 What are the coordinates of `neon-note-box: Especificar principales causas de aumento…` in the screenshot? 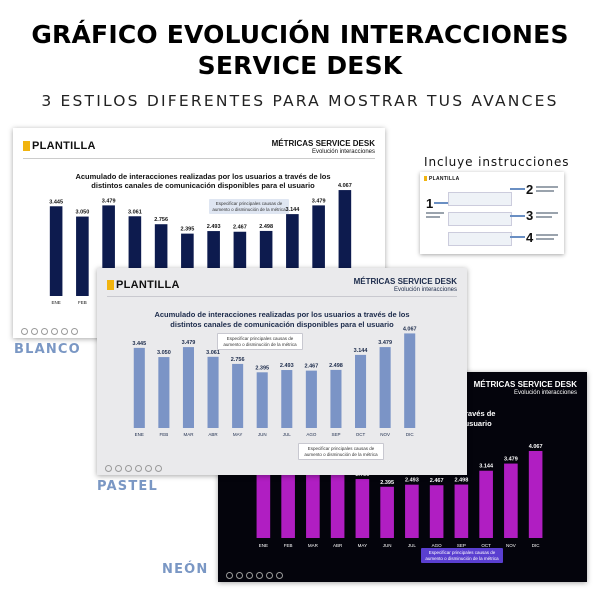 It's located at (462, 555).